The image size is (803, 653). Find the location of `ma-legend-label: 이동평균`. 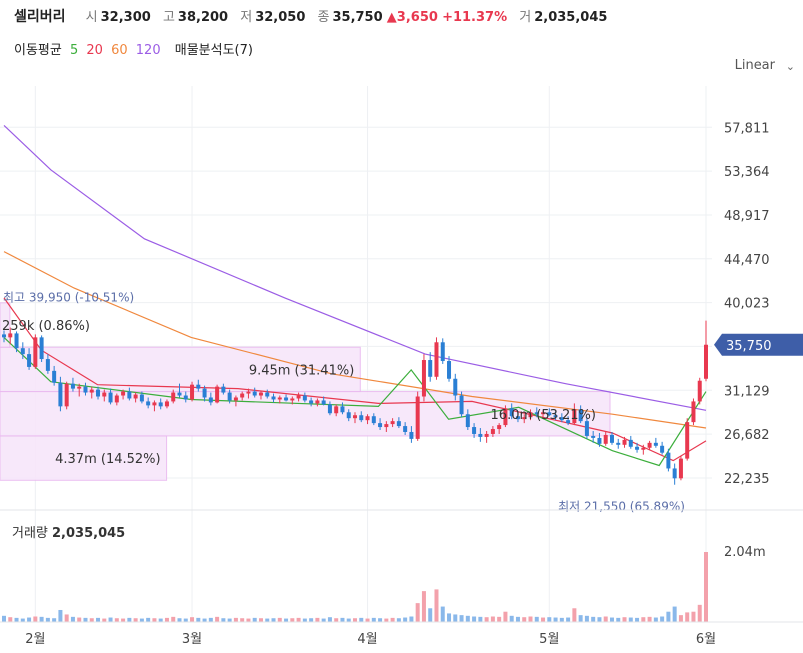

ma-legend-label: 이동평균 is located at coordinates (38, 50).